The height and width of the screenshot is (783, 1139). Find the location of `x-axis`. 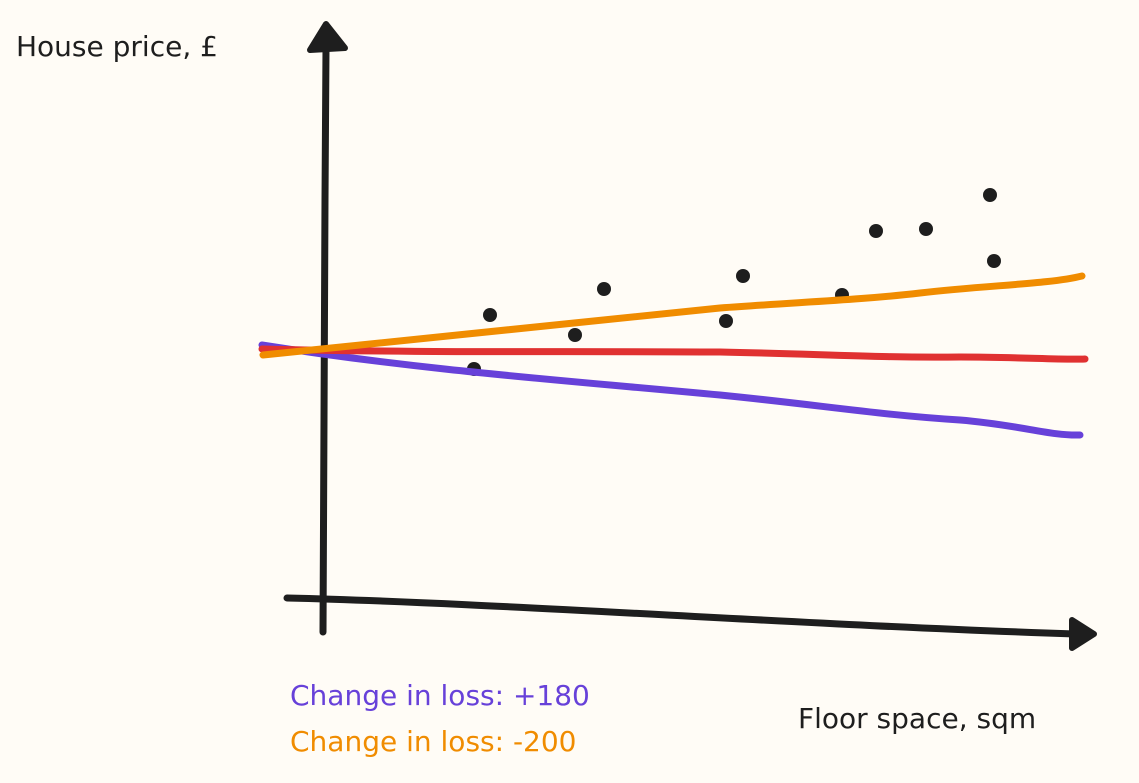

x-axis is located at coordinates (681, 616).